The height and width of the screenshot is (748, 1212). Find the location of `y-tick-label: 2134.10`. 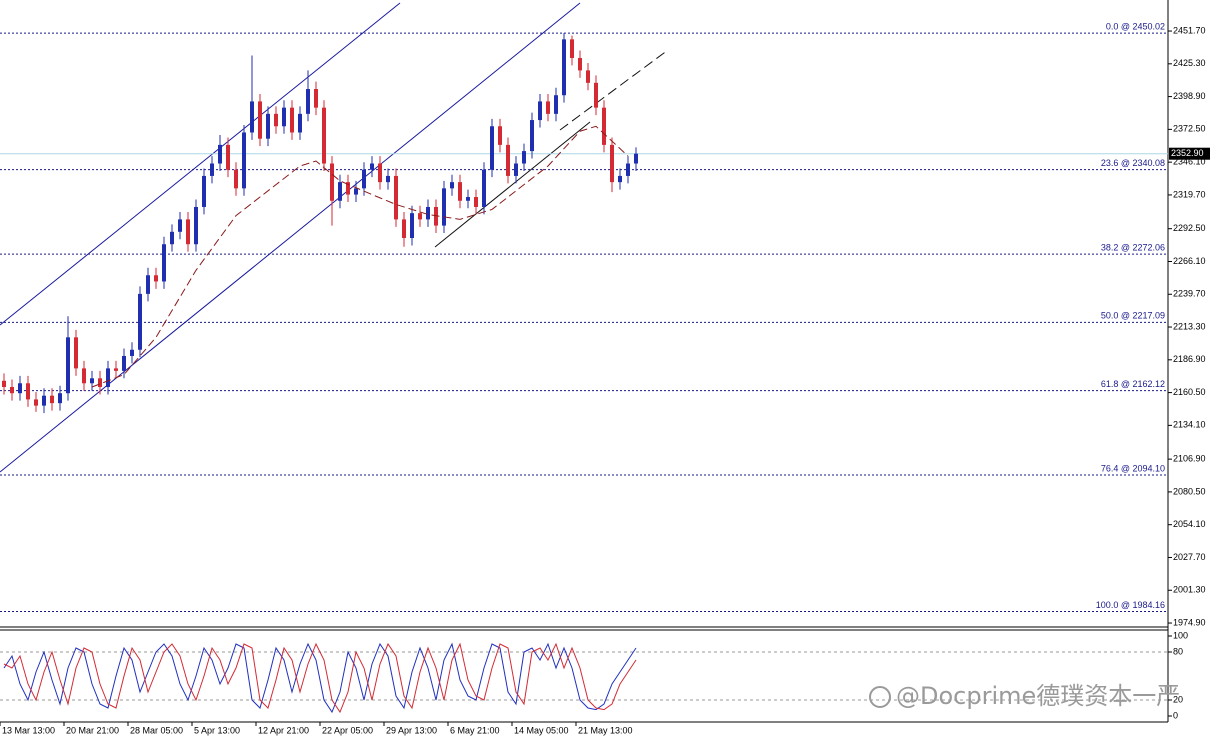

y-tick-label: 2134.10 is located at coordinates (1189, 425).